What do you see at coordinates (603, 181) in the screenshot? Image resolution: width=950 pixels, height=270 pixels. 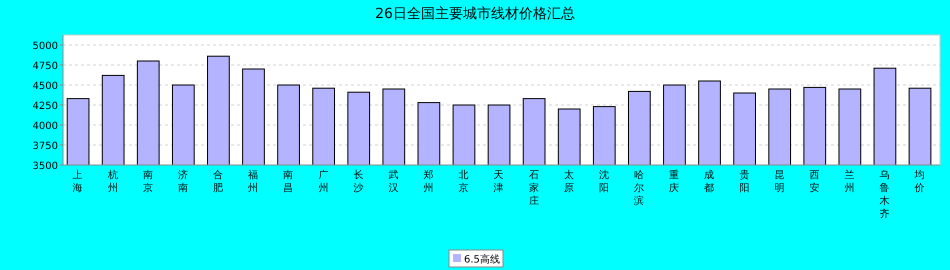 I see `x-tick-label: 沈阳` at bounding box center [603, 181].